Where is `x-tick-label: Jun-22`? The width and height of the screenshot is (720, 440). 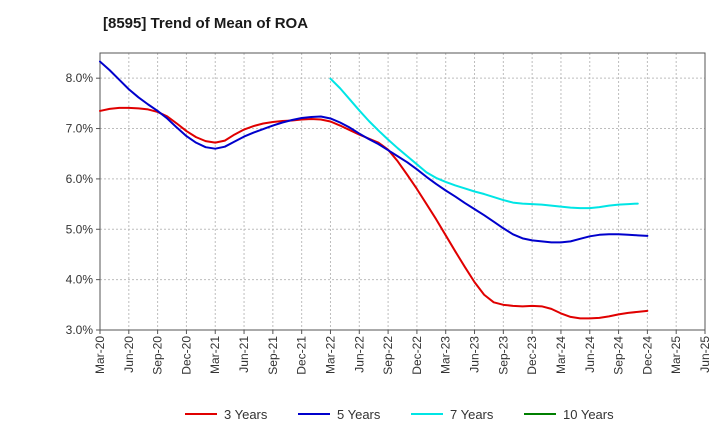
x-tick-label: Jun-22 is located at coordinates (359, 354).